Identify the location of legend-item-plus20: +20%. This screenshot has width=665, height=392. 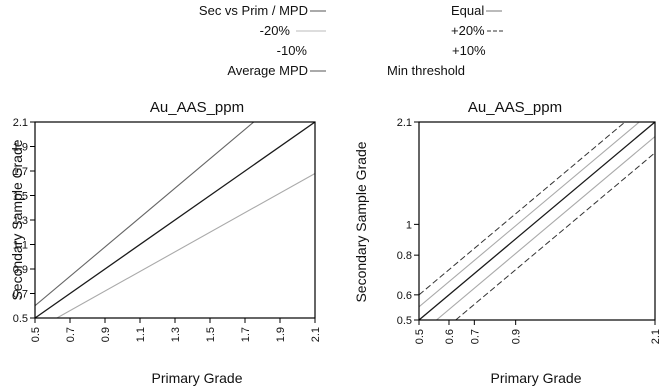
(477, 30).